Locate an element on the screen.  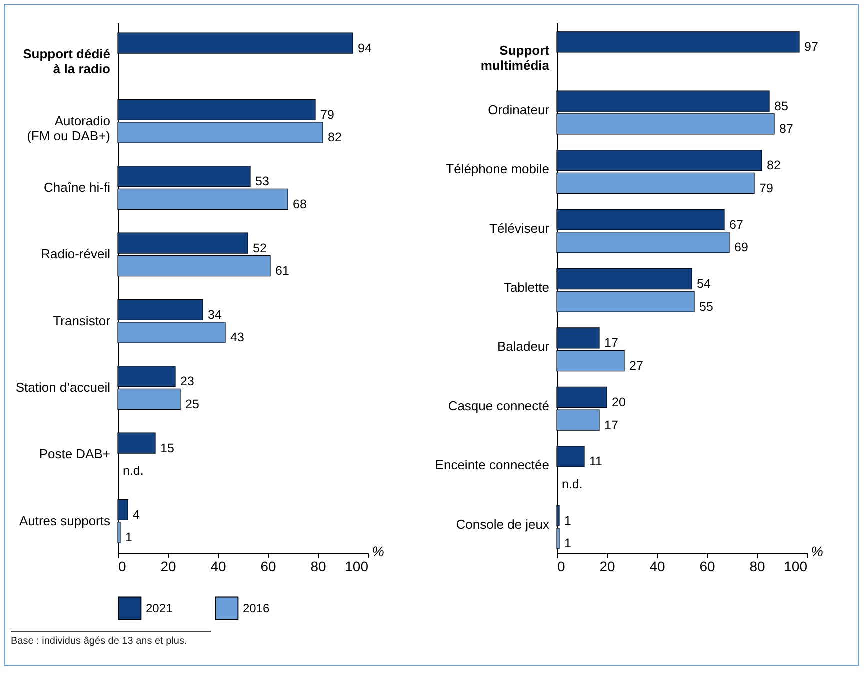
data-label: 69 is located at coordinates (741, 247).